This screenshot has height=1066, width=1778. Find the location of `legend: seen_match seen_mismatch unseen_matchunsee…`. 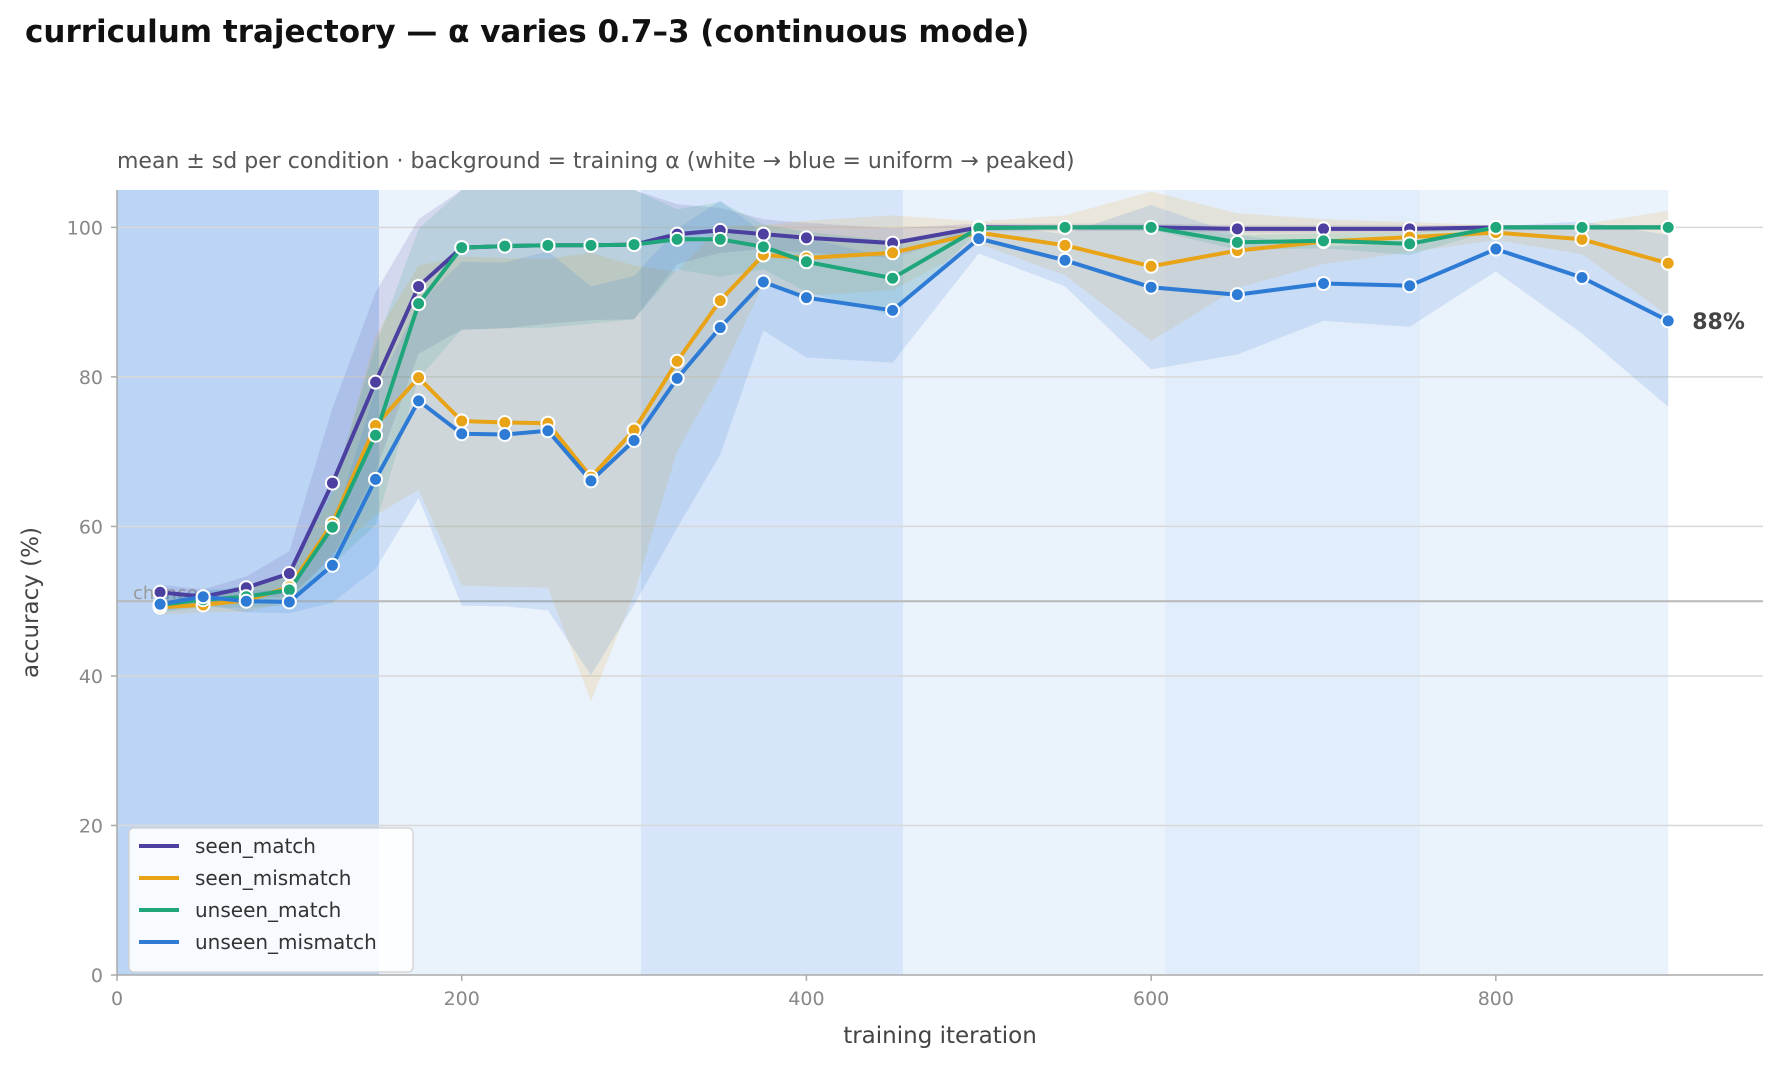

legend: seen_match seen_mismatch unseen_matchunsee… is located at coordinates (271, 900).